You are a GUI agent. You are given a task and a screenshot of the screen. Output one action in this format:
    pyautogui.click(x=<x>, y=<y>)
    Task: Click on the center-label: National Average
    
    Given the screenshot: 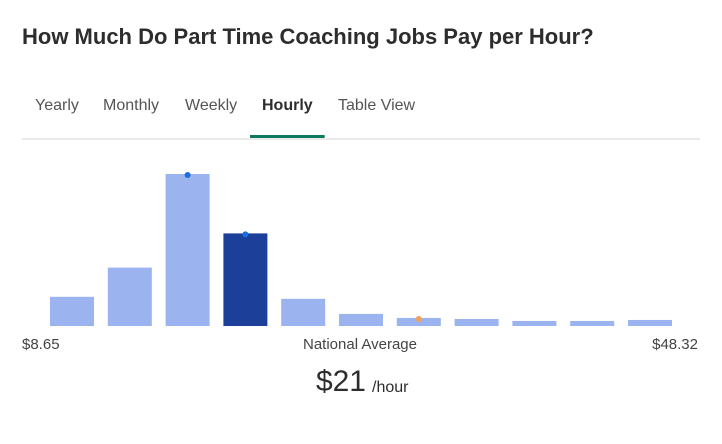 What is the action you would take?
    pyautogui.click(x=360, y=344)
    